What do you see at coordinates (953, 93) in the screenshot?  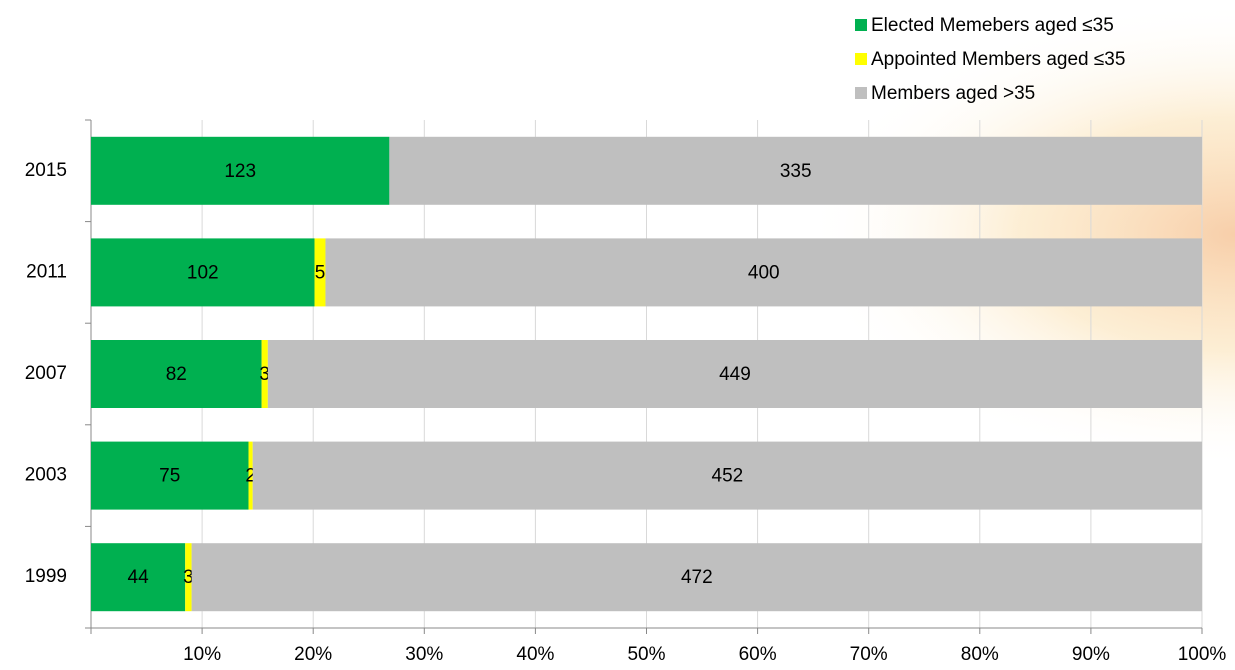 I see `legend-label: Members aged >35` at bounding box center [953, 93].